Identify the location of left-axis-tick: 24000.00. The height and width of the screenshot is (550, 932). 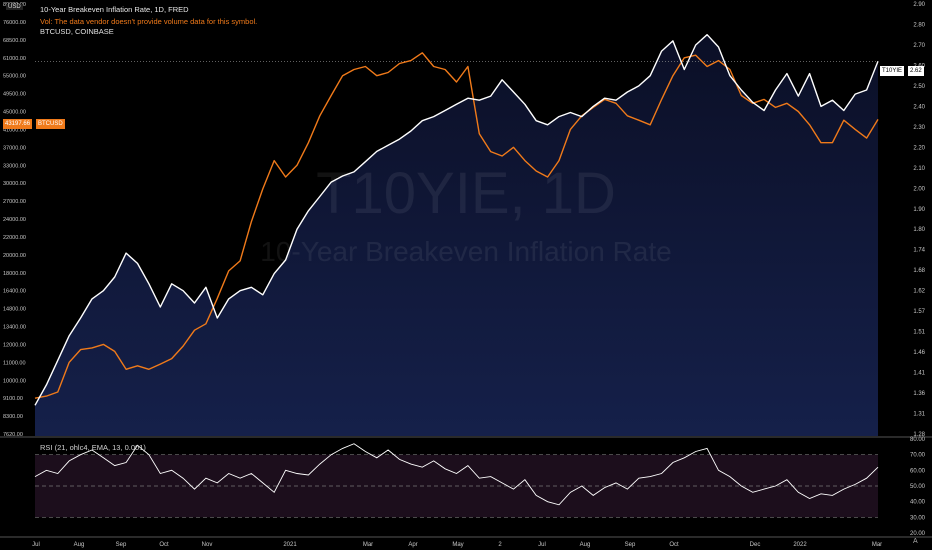
(14, 220).